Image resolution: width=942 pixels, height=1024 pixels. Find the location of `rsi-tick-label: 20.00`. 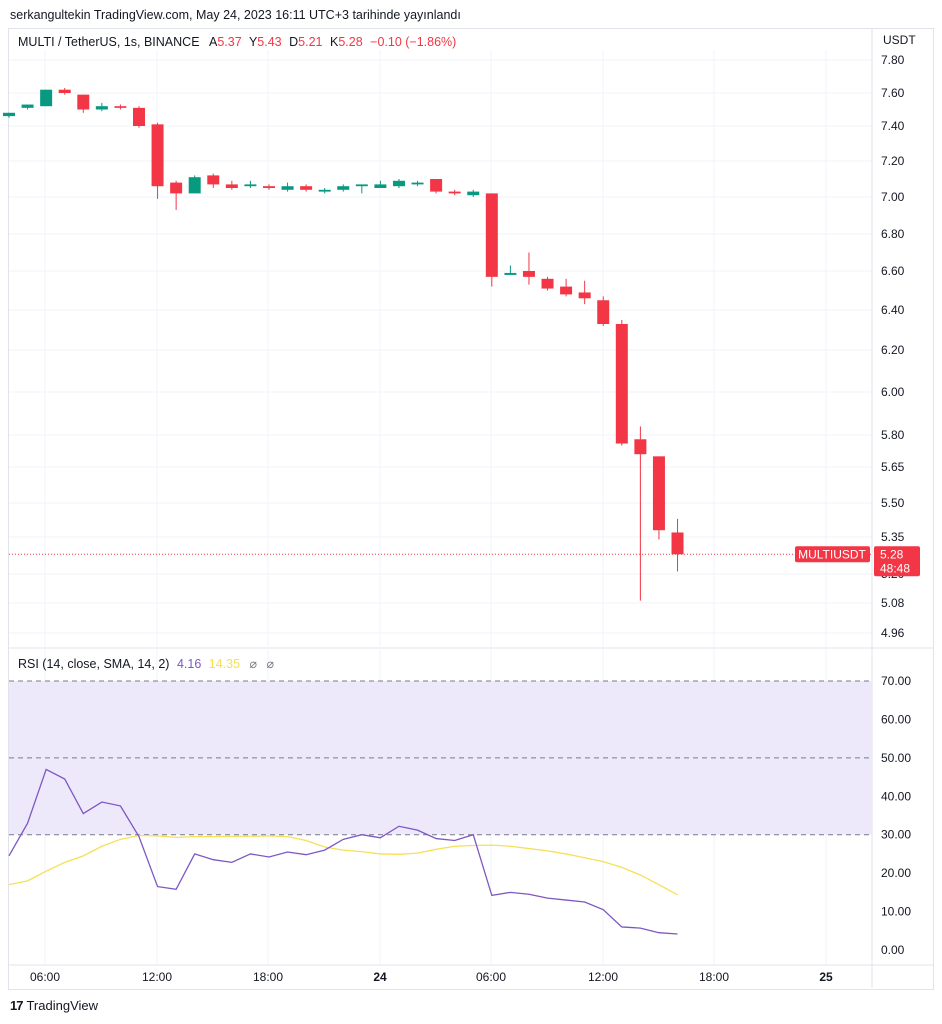

rsi-tick-label: 20.00 is located at coordinates (896, 873).